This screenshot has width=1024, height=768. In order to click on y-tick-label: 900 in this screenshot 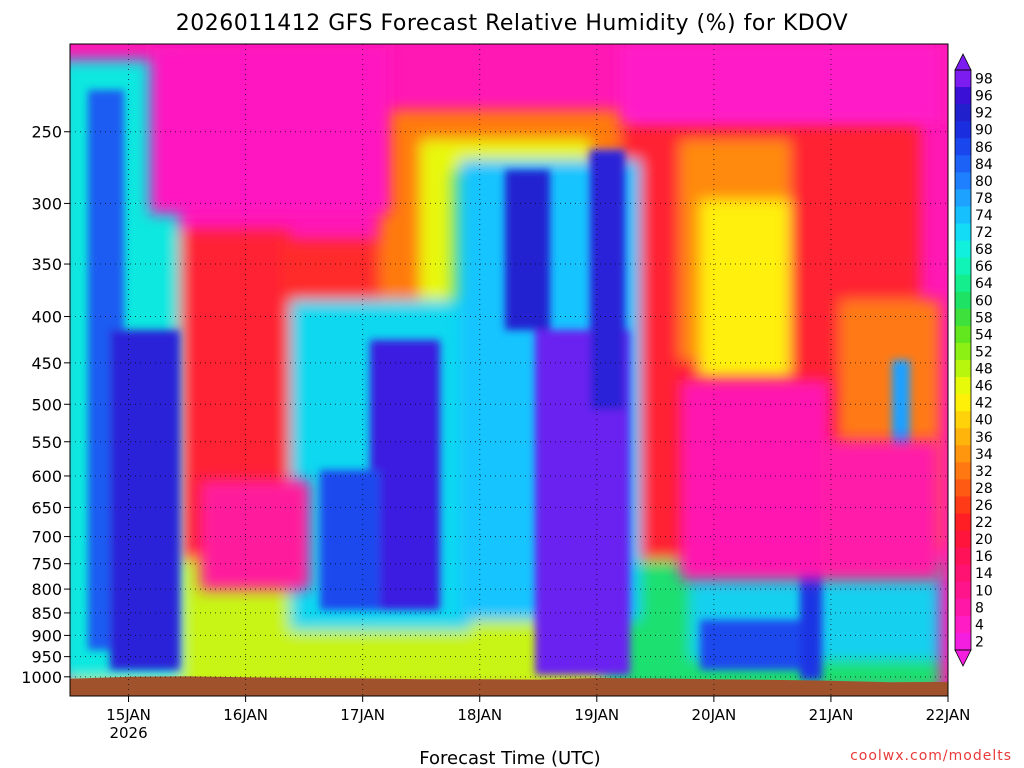, I will do `click(46, 635)`.